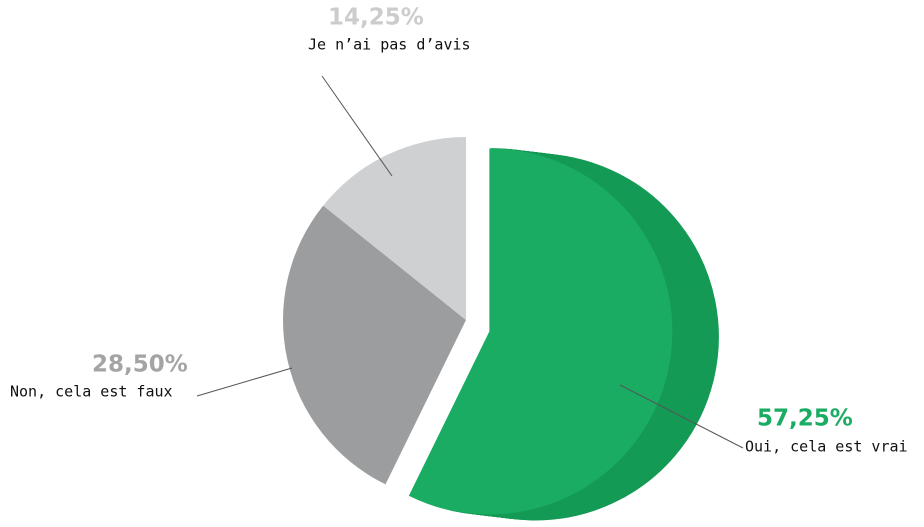 This screenshot has width=924, height=527. Describe the element at coordinates (389, 45) in the screenshot. I see `category-label: Je n’ai pas d’avis` at that location.